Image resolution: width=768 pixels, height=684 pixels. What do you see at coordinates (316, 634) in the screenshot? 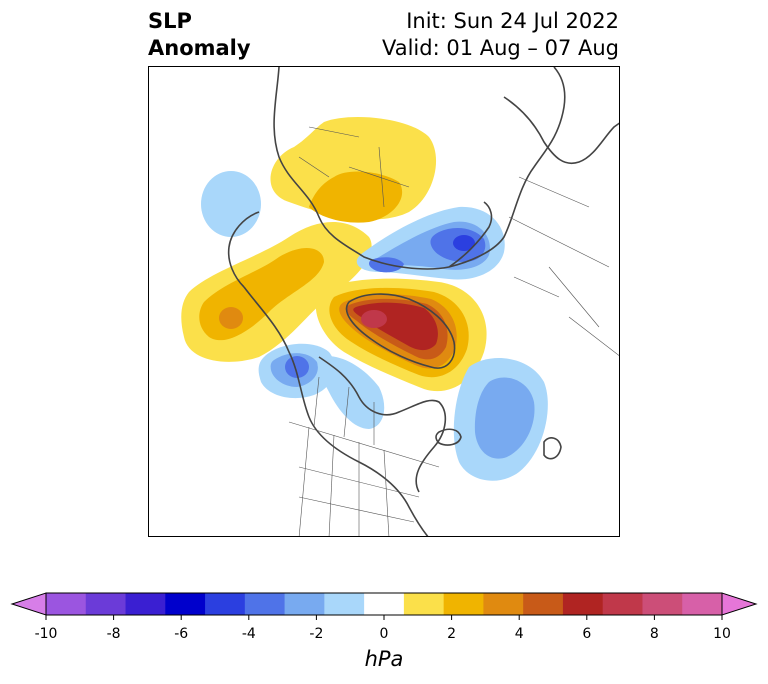
I see `colorbar-tick-label: -2` at bounding box center [316, 634].